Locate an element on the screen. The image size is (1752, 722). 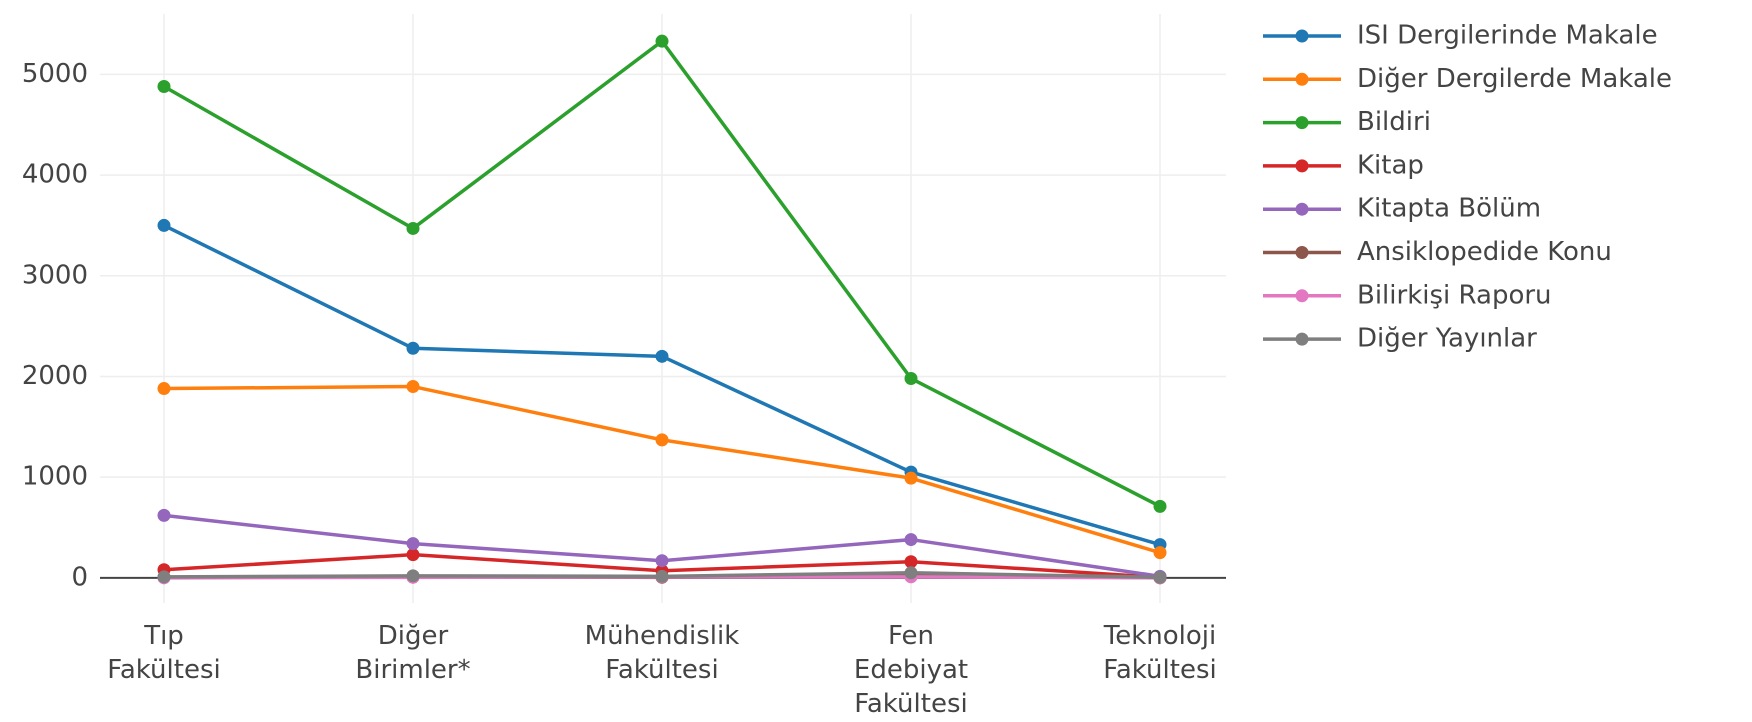
x-tick-label: Mühendislik Fakültesi is located at coordinates (662, 653).